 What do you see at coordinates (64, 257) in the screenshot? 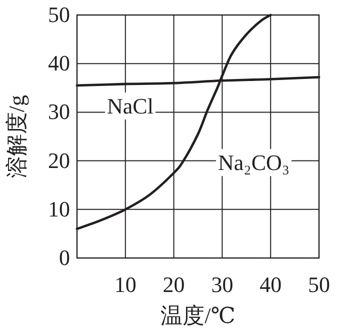
I see `y-tick-label: 0` at bounding box center [64, 257].